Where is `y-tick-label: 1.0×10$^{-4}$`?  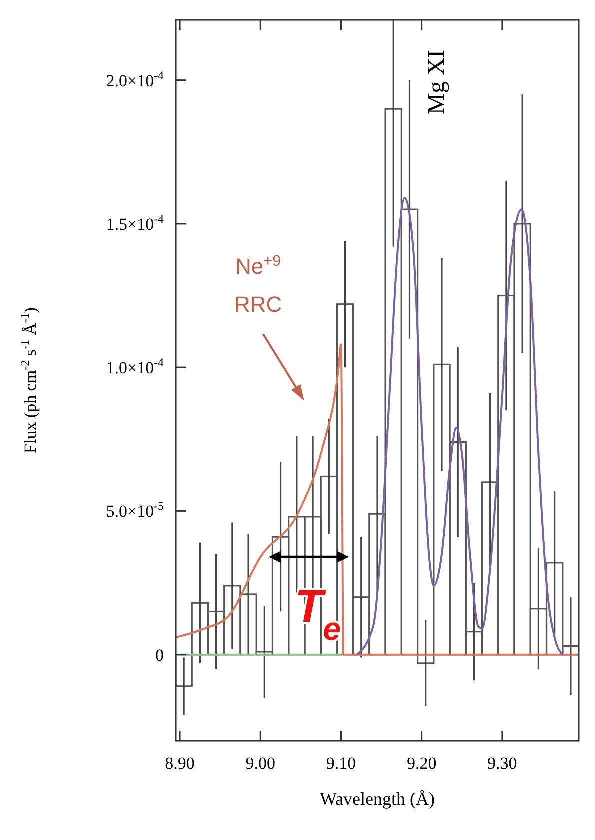
y-tick-label: 1.0×10$^{-4}$ is located at coordinates (135, 367).